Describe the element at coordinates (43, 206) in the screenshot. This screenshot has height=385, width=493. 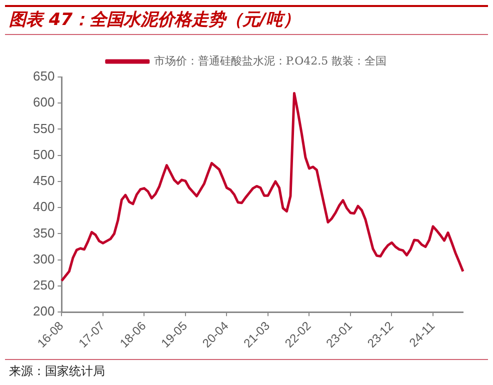
I see `y-tick-label: 400` at that location.